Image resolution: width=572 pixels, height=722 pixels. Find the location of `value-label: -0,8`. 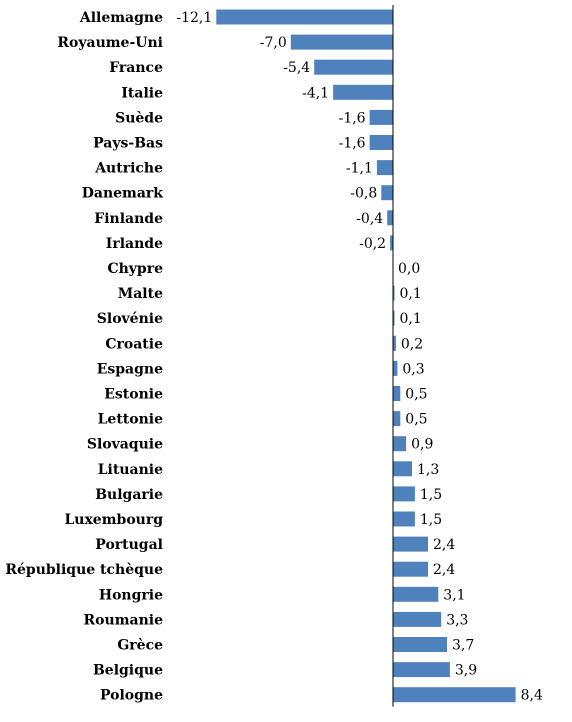

value-label: -0,8 is located at coordinates (363, 194).